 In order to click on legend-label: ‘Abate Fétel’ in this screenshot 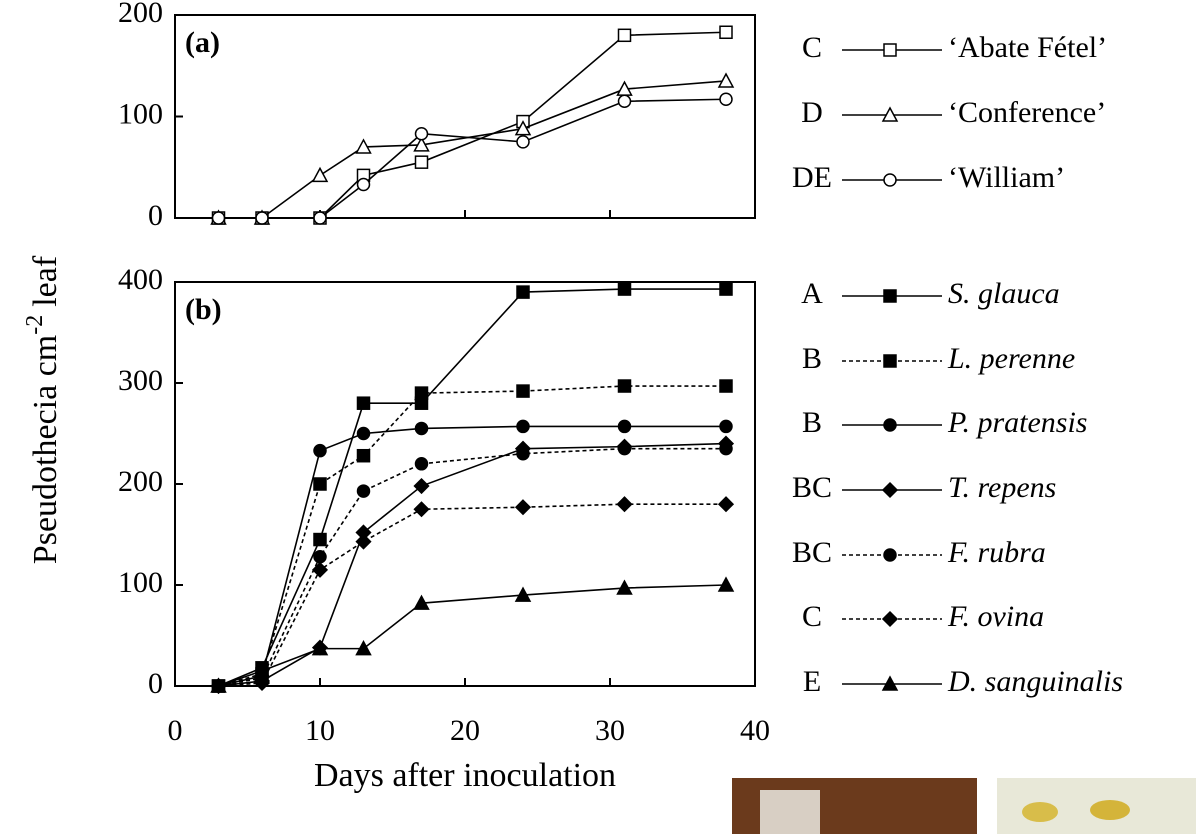, I will do `click(1027, 47)`.